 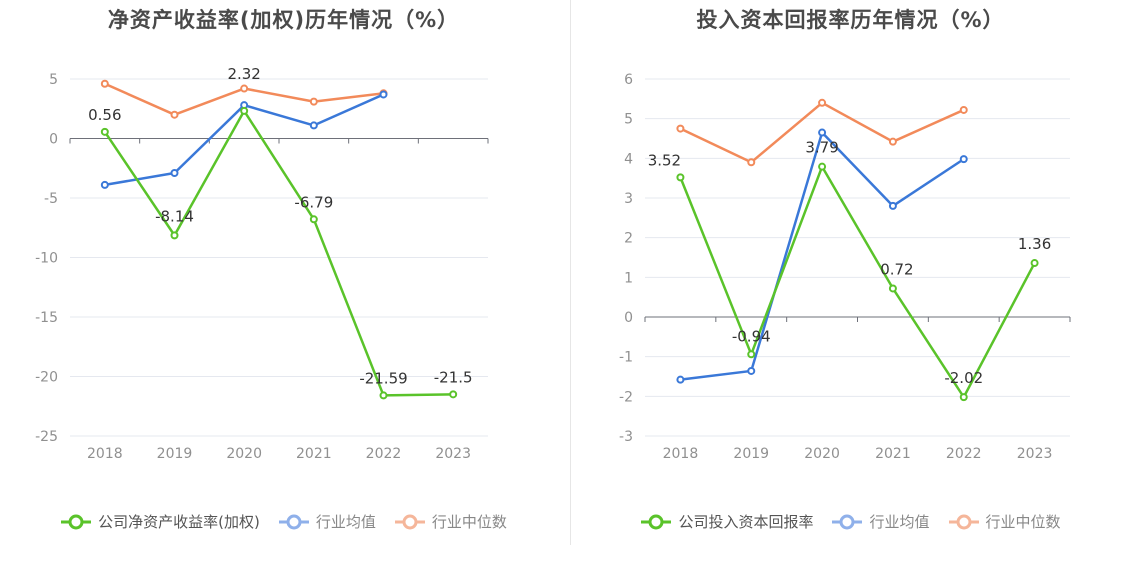 I want to click on roic-chart-legend: 公司投入资本回报率 行业均值 行业中位数, so click(x=850, y=521).